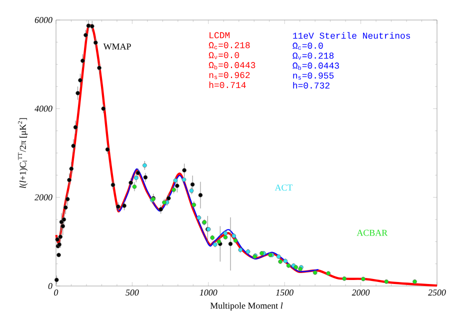 This screenshot has height=325, width=455. What do you see at coordinates (311, 85) in the screenshot?
I see `annotation: h=0.732` at bounding box center [311, 85].